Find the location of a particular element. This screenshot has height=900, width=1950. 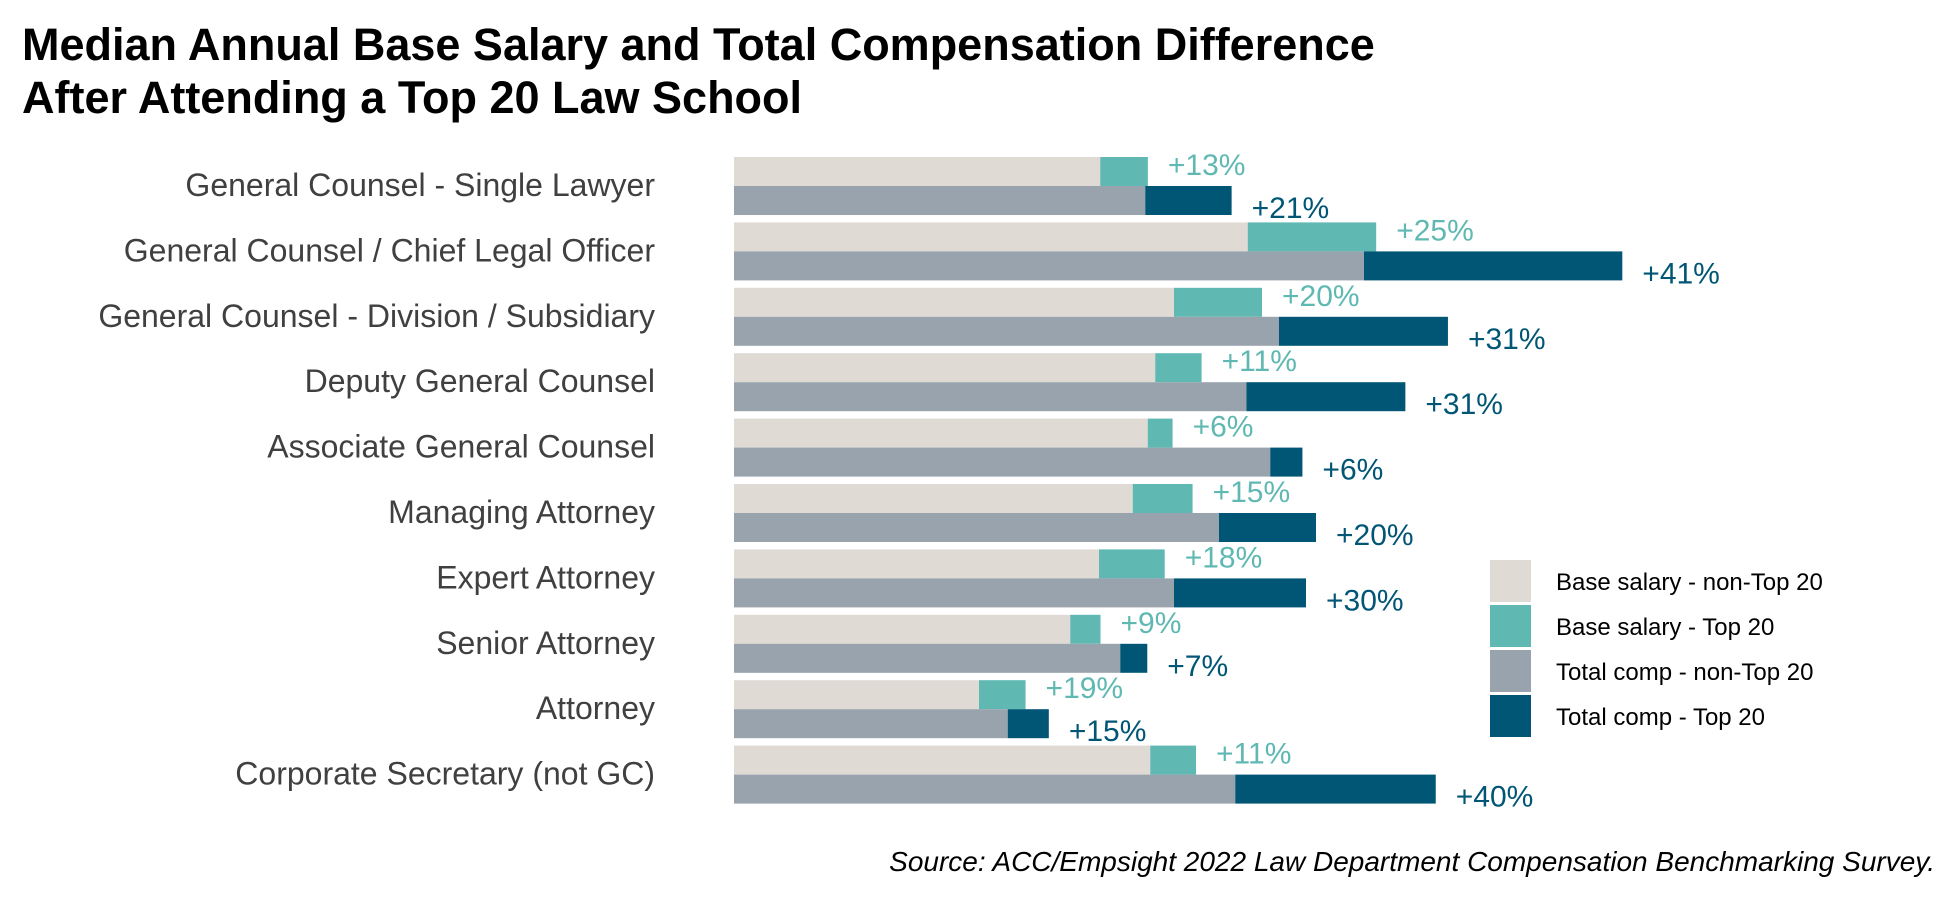

category-label: General Counsel - Division / Subsidiary is located at coordinates (376, 316).